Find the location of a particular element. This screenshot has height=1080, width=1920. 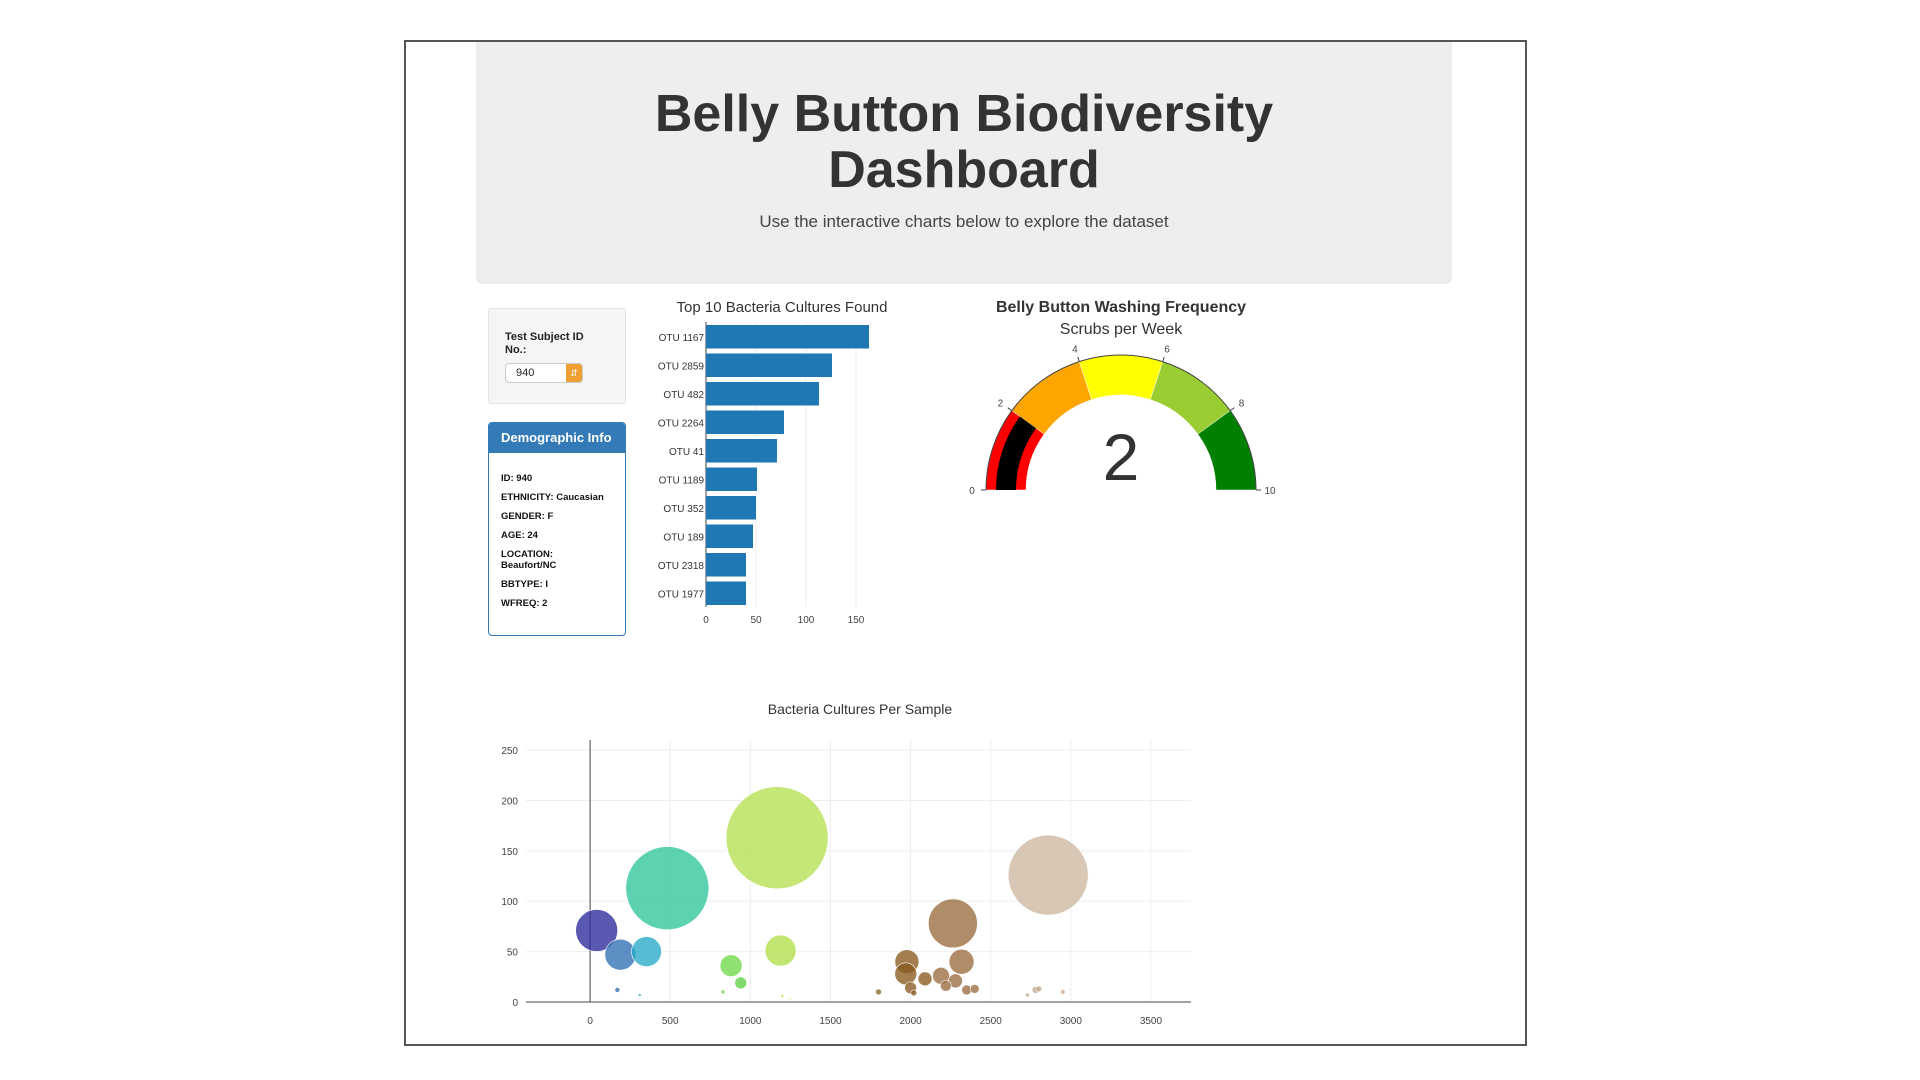

bar-category-label: OTU 1167 is located at coordinates (682, 338).